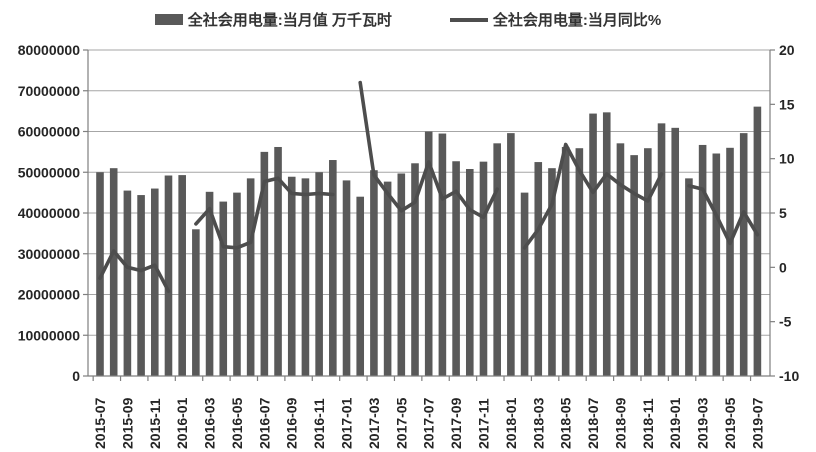 The width and height of the screenshot is (816, 452). What do you see at coordinates (789, 376) in the screenshot?
I see `y-axis-right-label: -10` at bounding box center [789, 376].